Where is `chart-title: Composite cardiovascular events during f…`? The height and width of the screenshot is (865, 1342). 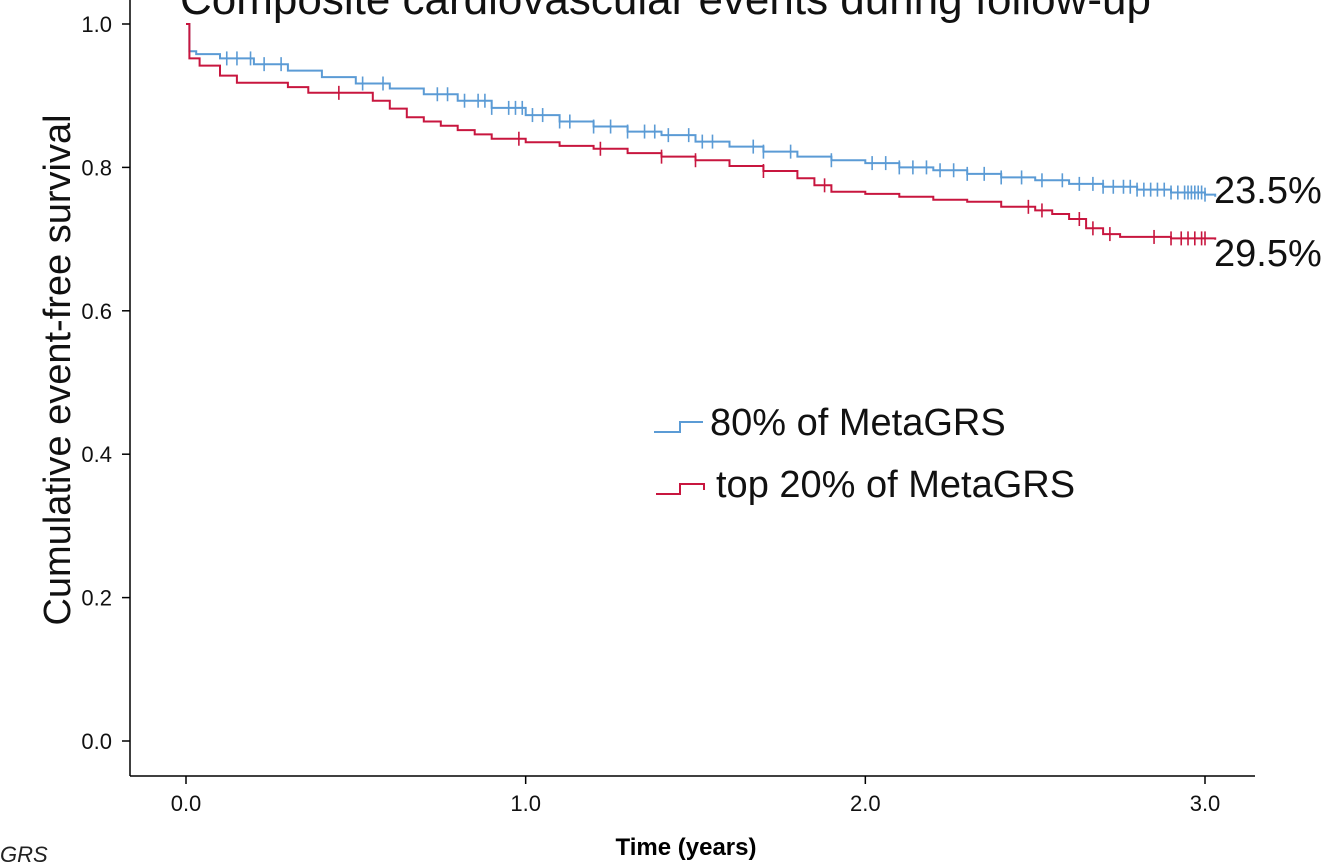 chart-title: Composite cardiovascular events during f… is located at coordinates (665, 12).